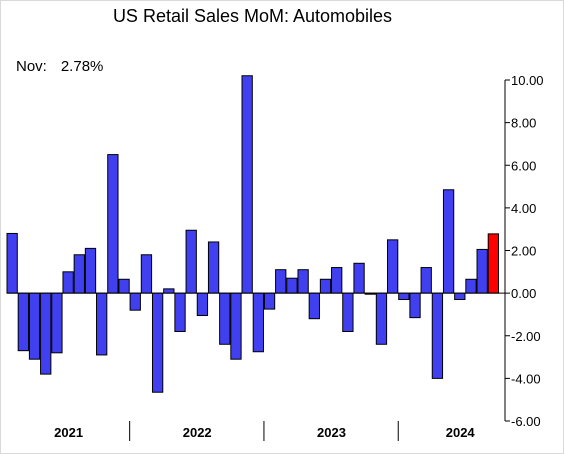  I want to click on x-year-label: 2024, so click(461, 432).